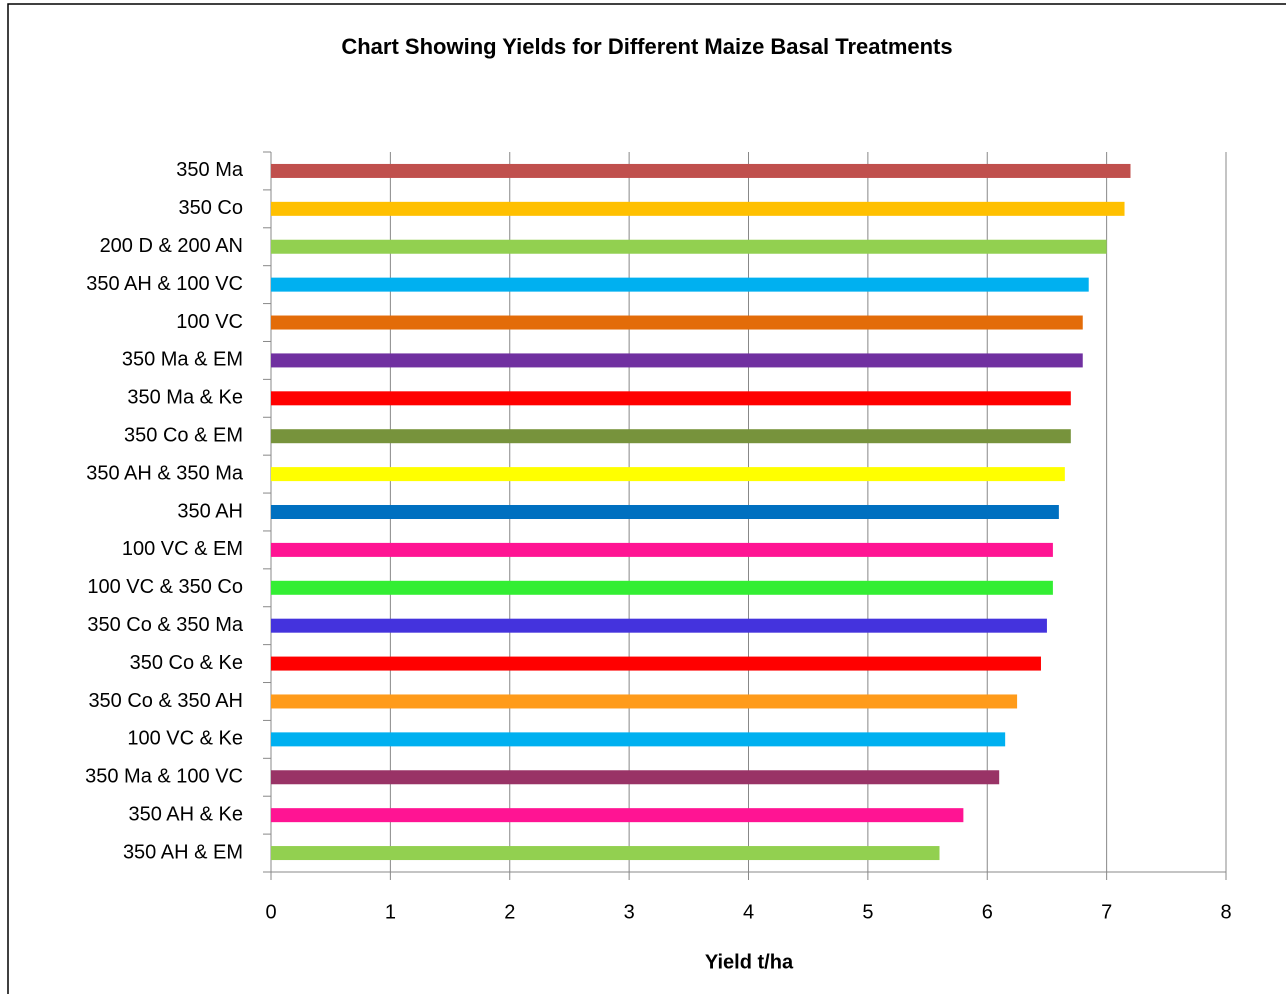 The image size is (1286, 994). Describe the element at coordinates (867, 912) in the screenshot. I see `x-tick-label: 5` at that location.